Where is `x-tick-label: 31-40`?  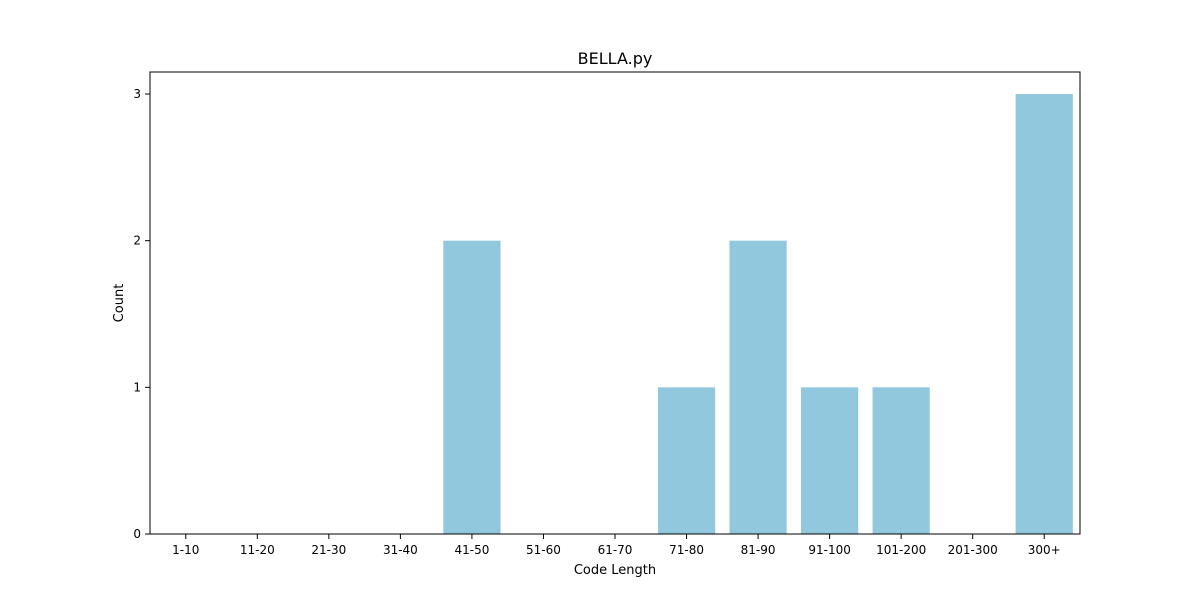
x-tick-label: 31-40 is located at coordinates (400, 550).